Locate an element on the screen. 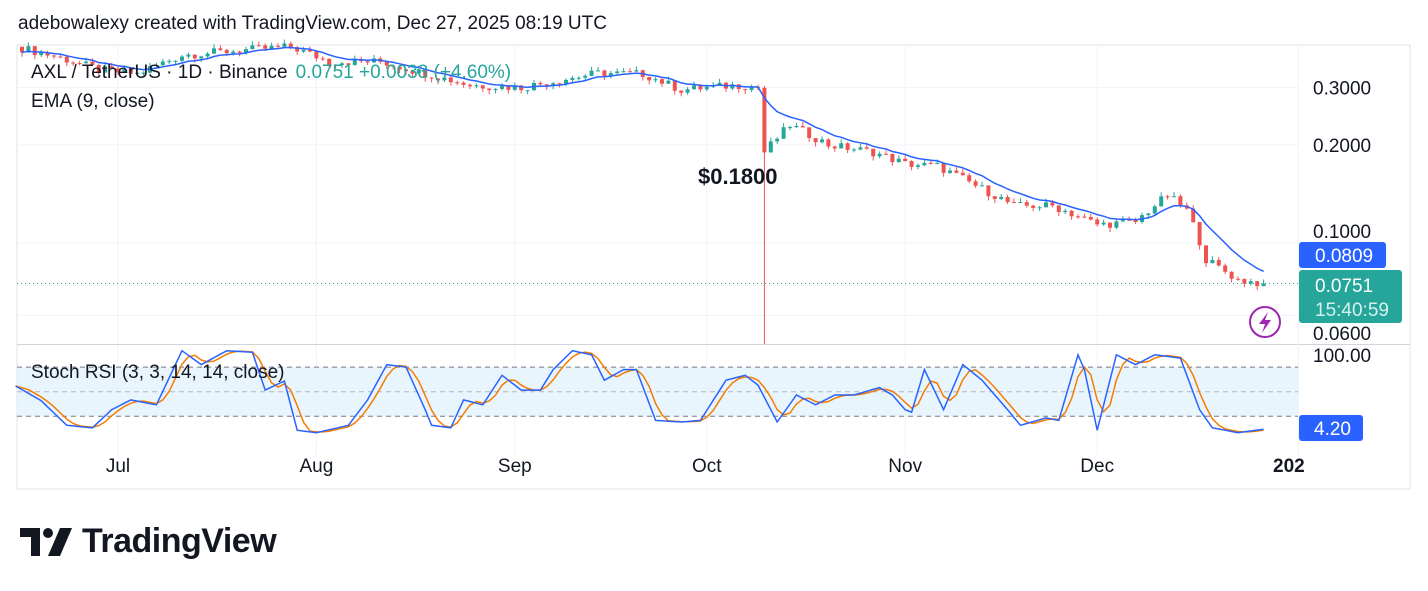  stoch-band-lines is located at coordinates (657, 391).